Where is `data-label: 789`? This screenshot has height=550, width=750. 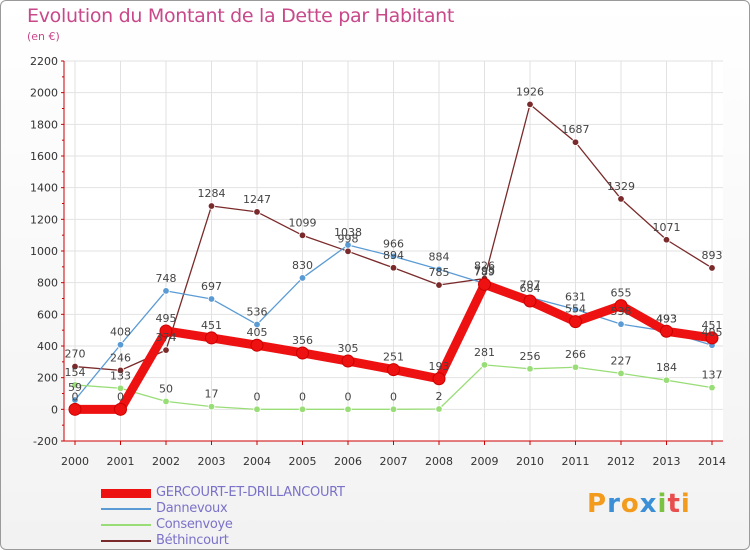
data-label: 789 is located at coordinates (484, 271).